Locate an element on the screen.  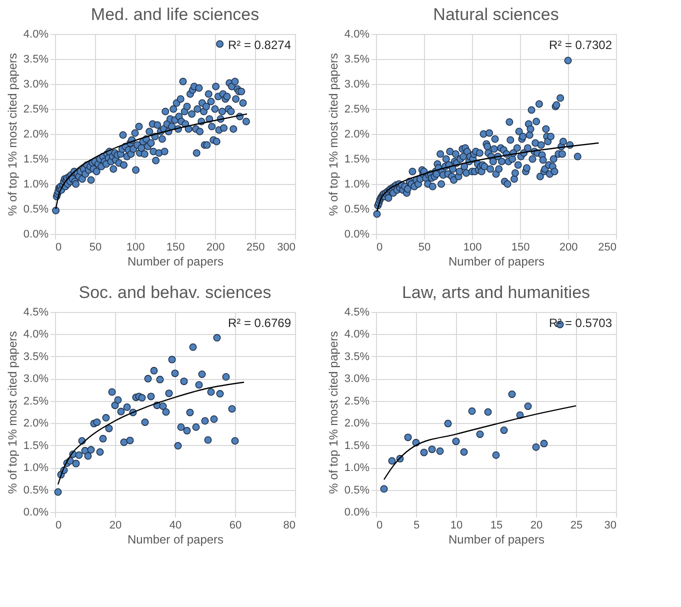
annotation: R² = 0.8274 is located at coordinates (260, 45).